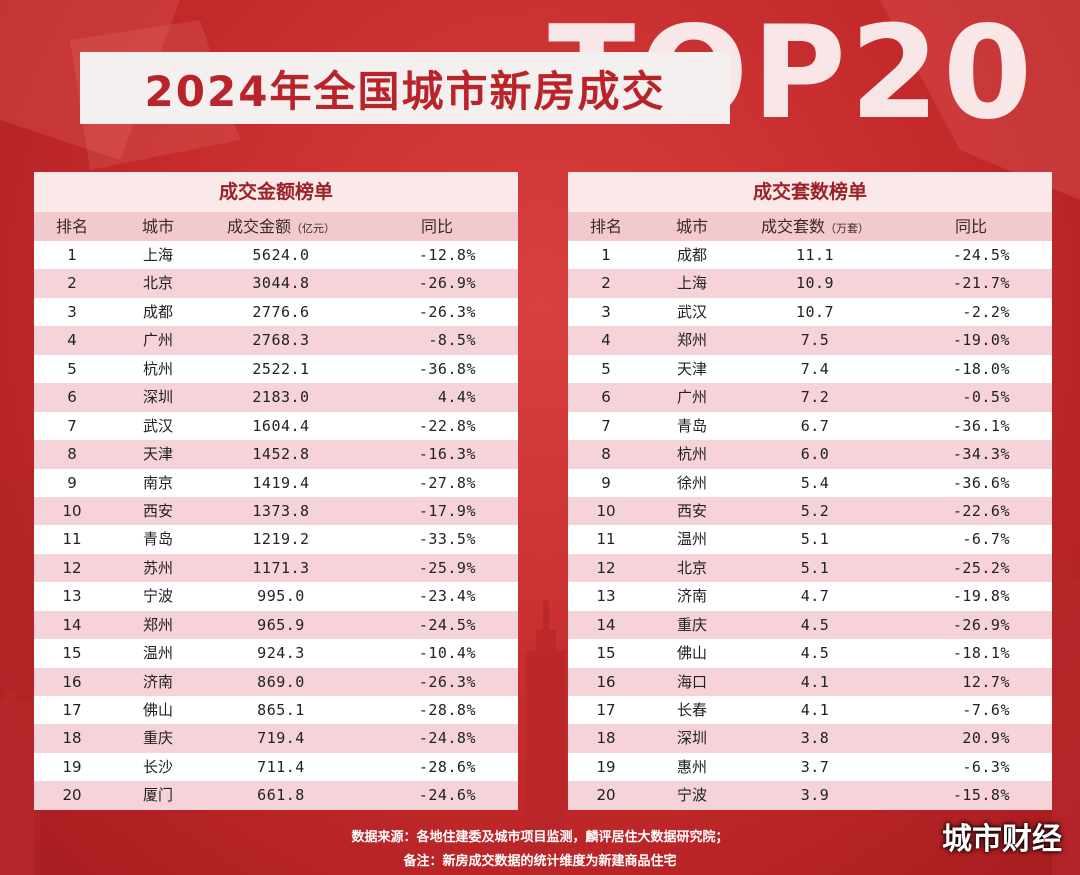  I want to click on table-row: 18 深圳 3.8 20.9%, so click(810, 738).